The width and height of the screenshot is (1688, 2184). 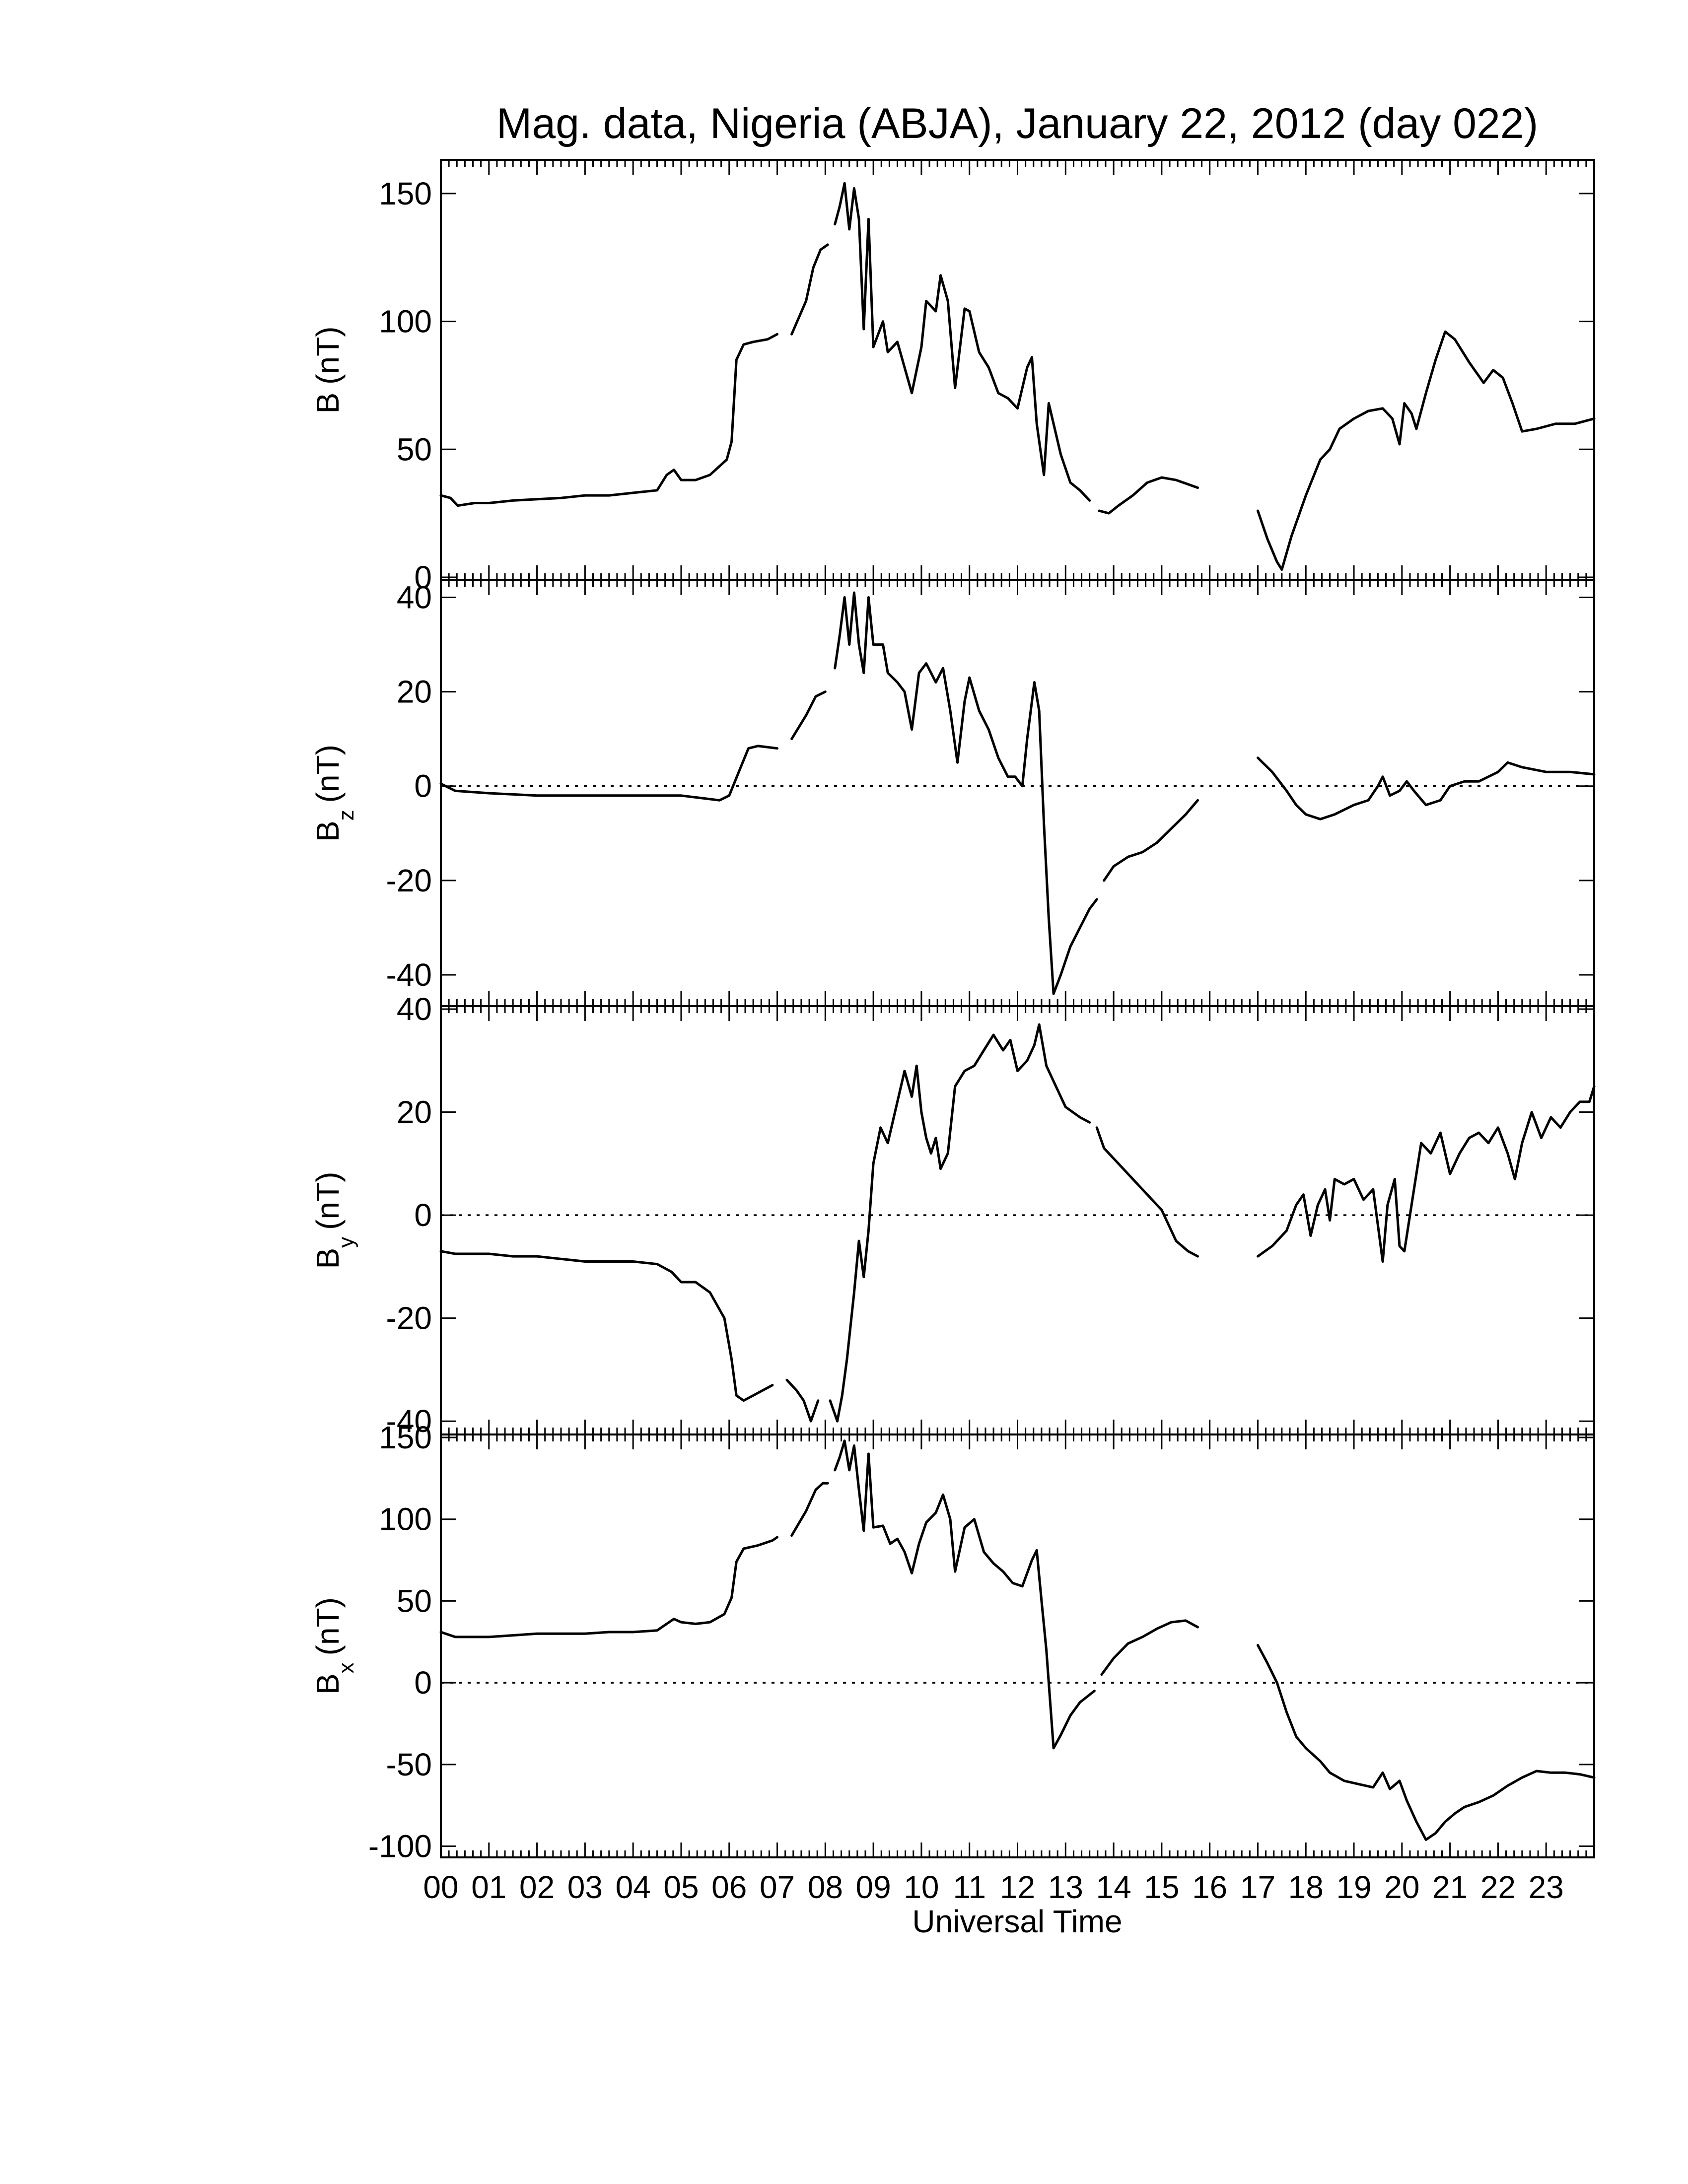 What do you see at coordinates (1353, 1887) in the screenshot?
I see `x-tick-label: 19` at bounding box center [1353, 1887].